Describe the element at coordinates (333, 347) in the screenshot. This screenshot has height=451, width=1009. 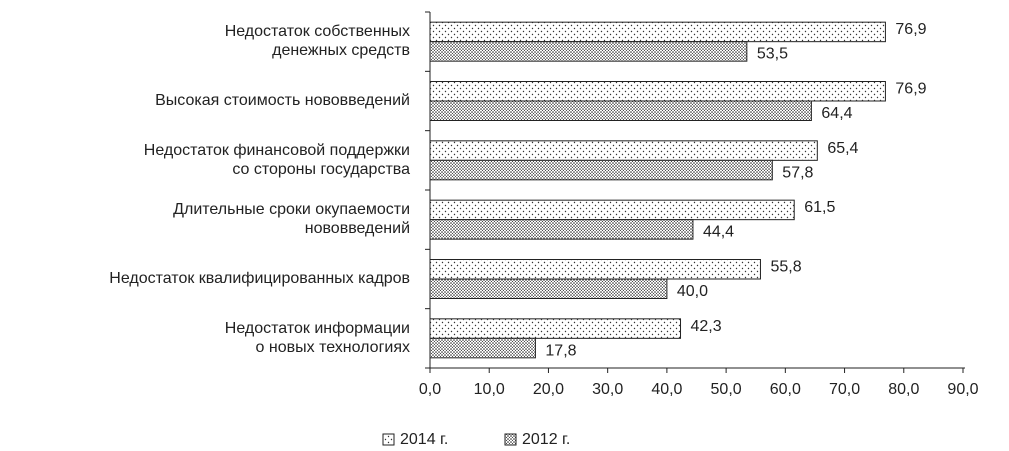
I see `category-label-line: о новых технологиях` at that location.